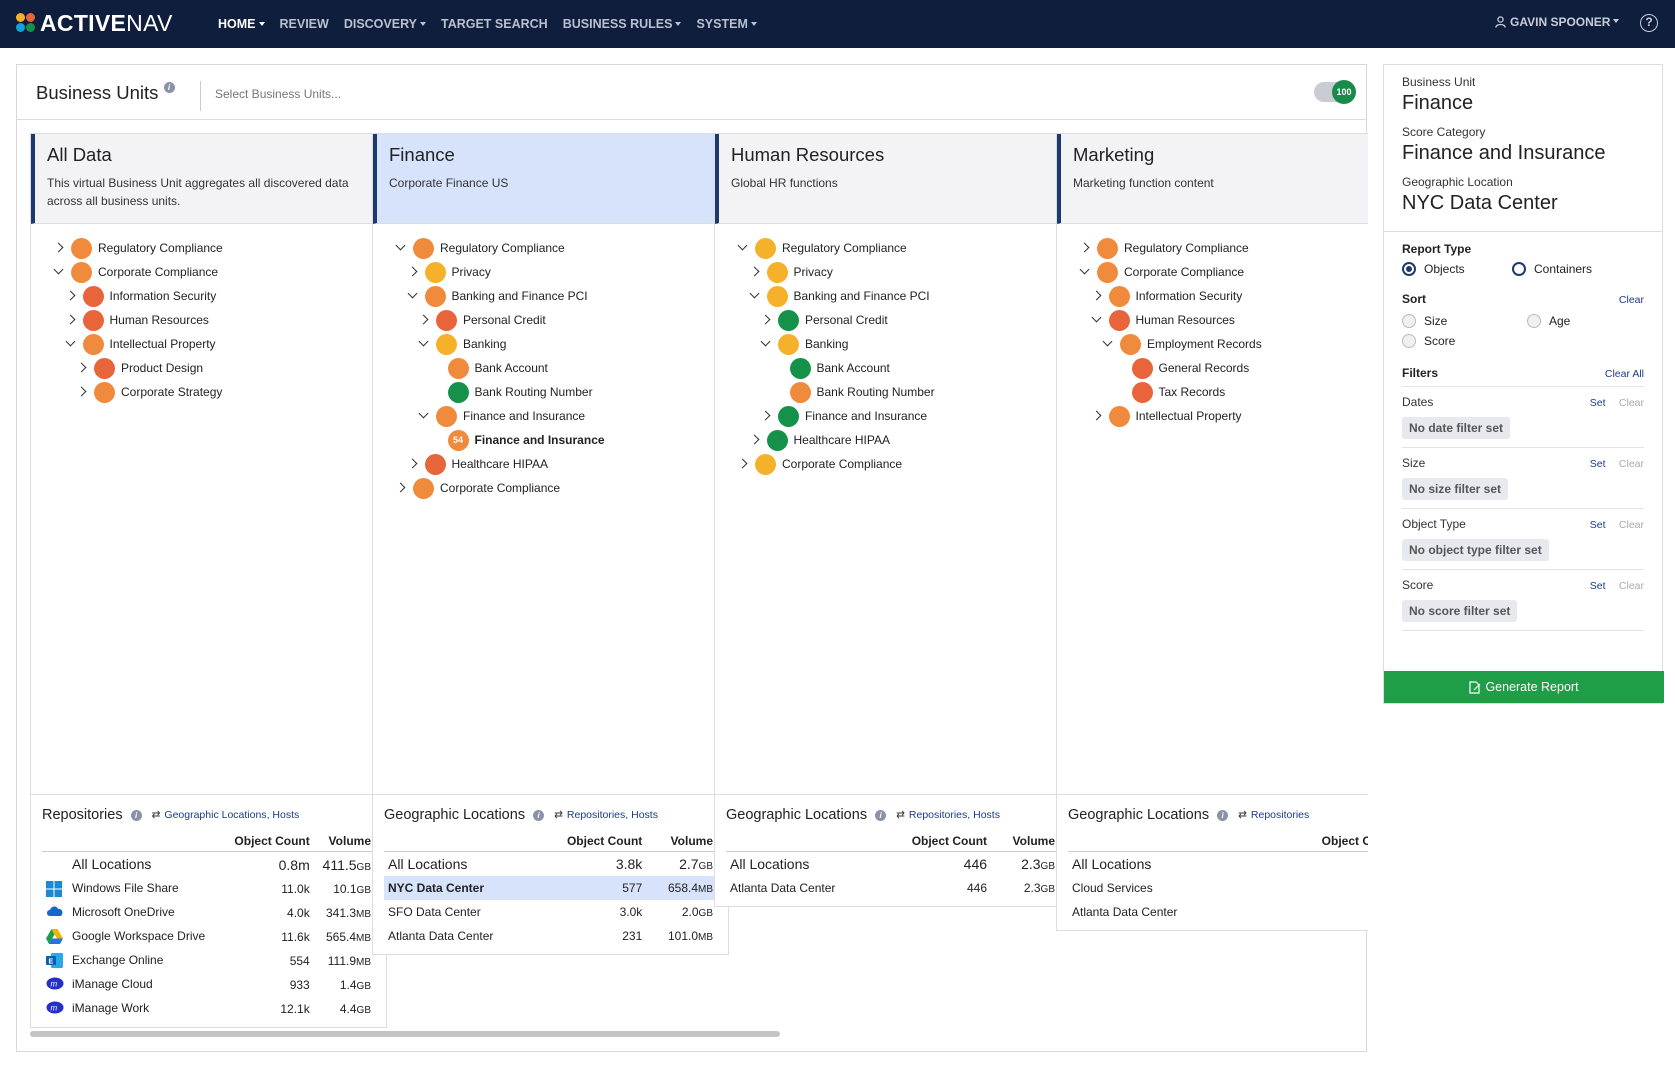 The height and width of the screenshot is (1065, 1675). Describe the element at coordinates (494, 24) in the screenshot. I see `menu-item-target-search: TARGET SEARCH` at that location.